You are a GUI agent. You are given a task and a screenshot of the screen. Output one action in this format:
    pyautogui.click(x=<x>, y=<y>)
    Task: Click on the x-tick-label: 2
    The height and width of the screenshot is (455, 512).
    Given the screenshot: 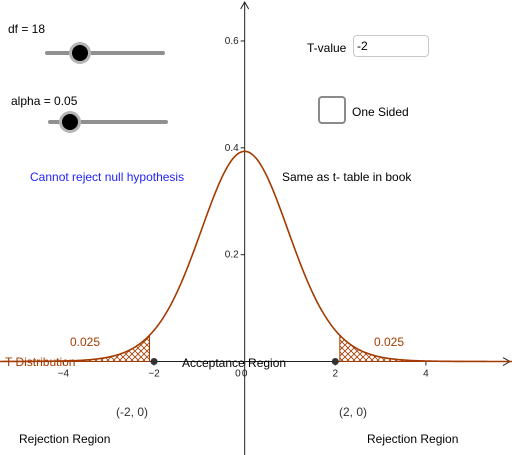 What is the action you would take?
    pyautogui.click(x=336, y=374)
    